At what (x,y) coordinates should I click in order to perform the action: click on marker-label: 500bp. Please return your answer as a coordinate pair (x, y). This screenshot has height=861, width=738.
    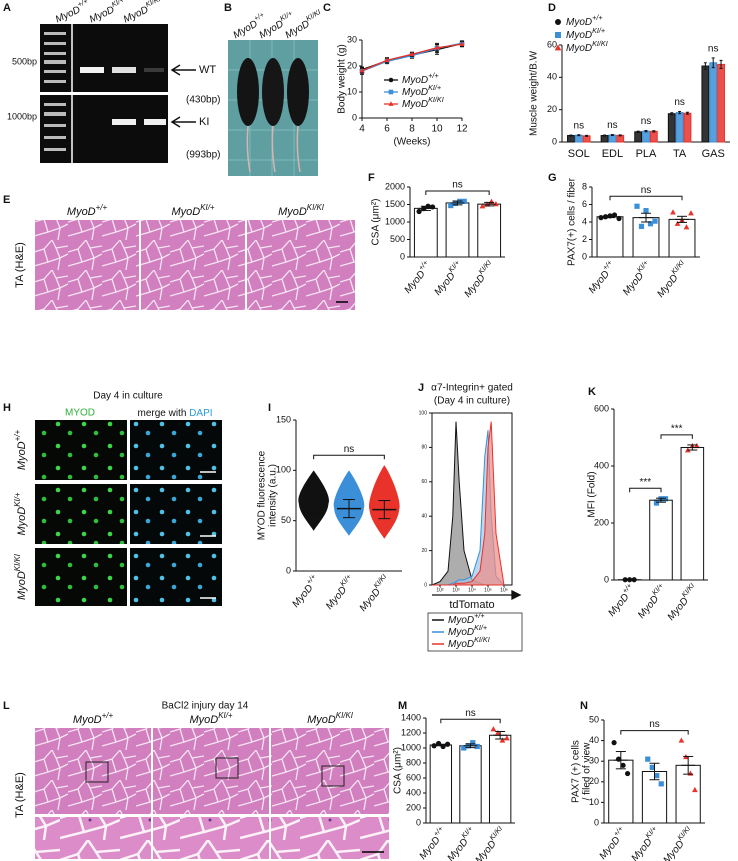
    Looking at the image, I should click on (24, 61).